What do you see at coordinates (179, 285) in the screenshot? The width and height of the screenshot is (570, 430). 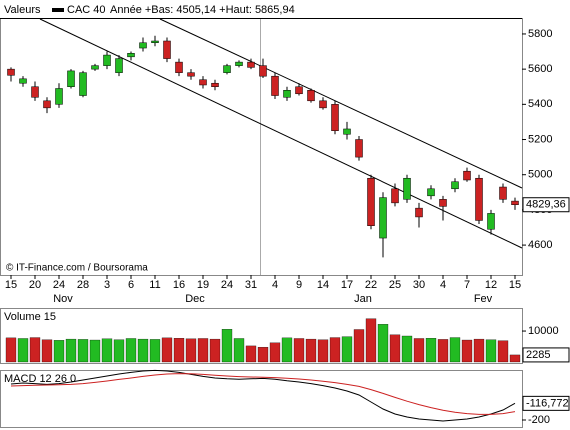 I see `x-tick-label: 16` at bounding box center [179, 285].